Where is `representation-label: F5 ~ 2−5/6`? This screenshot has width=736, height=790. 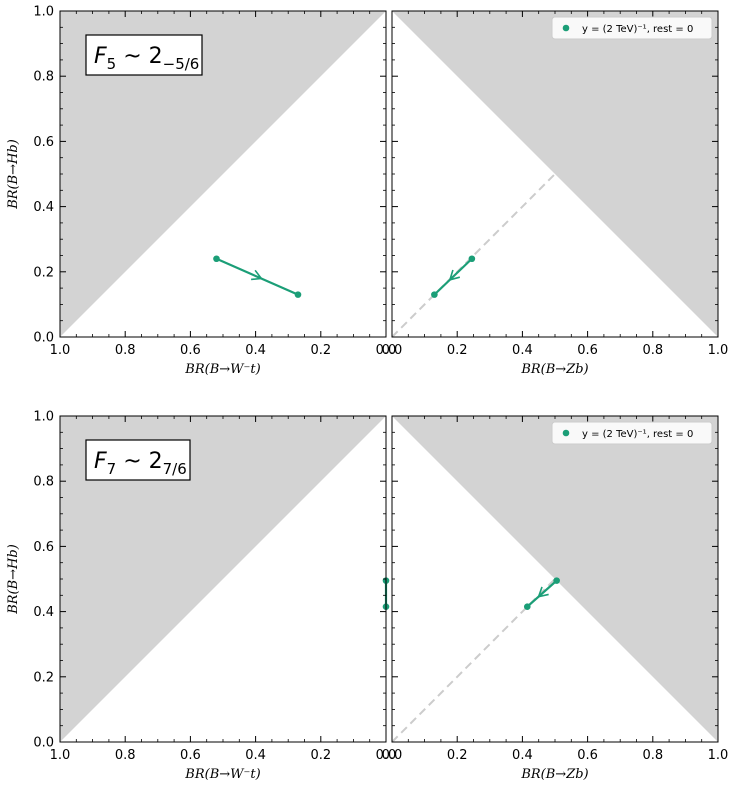 representation-label: F5 ~ 2−5/6 is located at coordinates (144, 55).